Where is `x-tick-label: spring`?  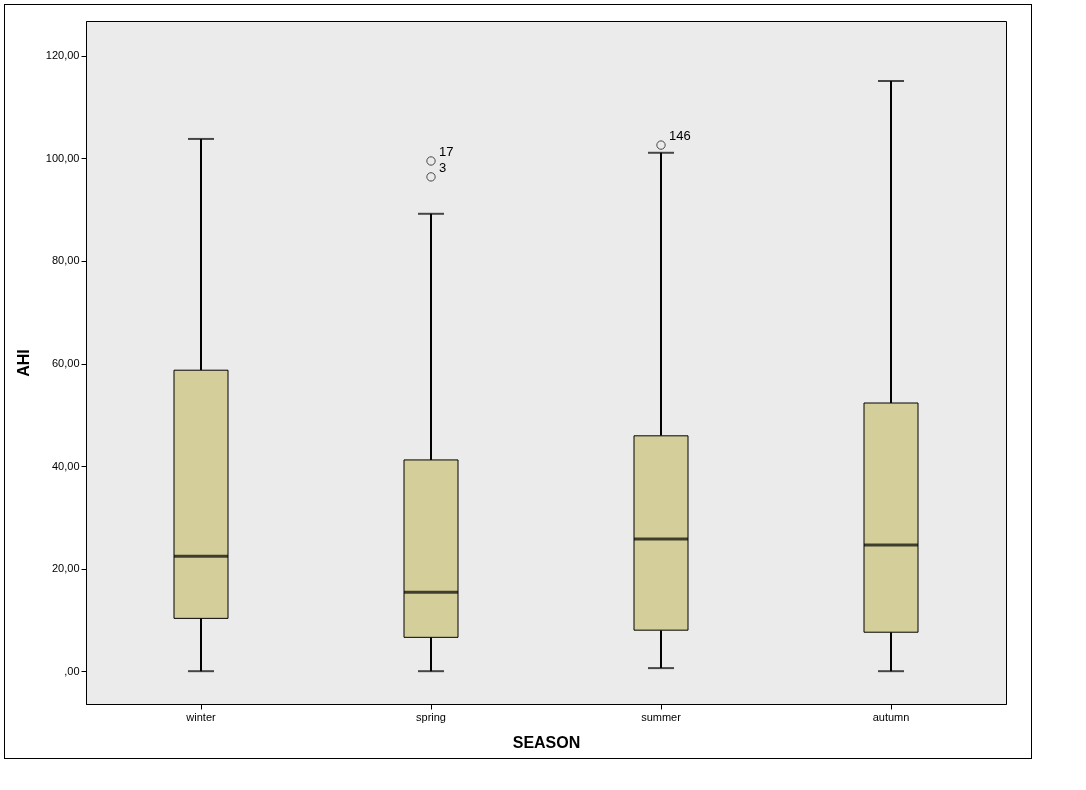 x-tick-label: spring is located at coordinates (431, 716).